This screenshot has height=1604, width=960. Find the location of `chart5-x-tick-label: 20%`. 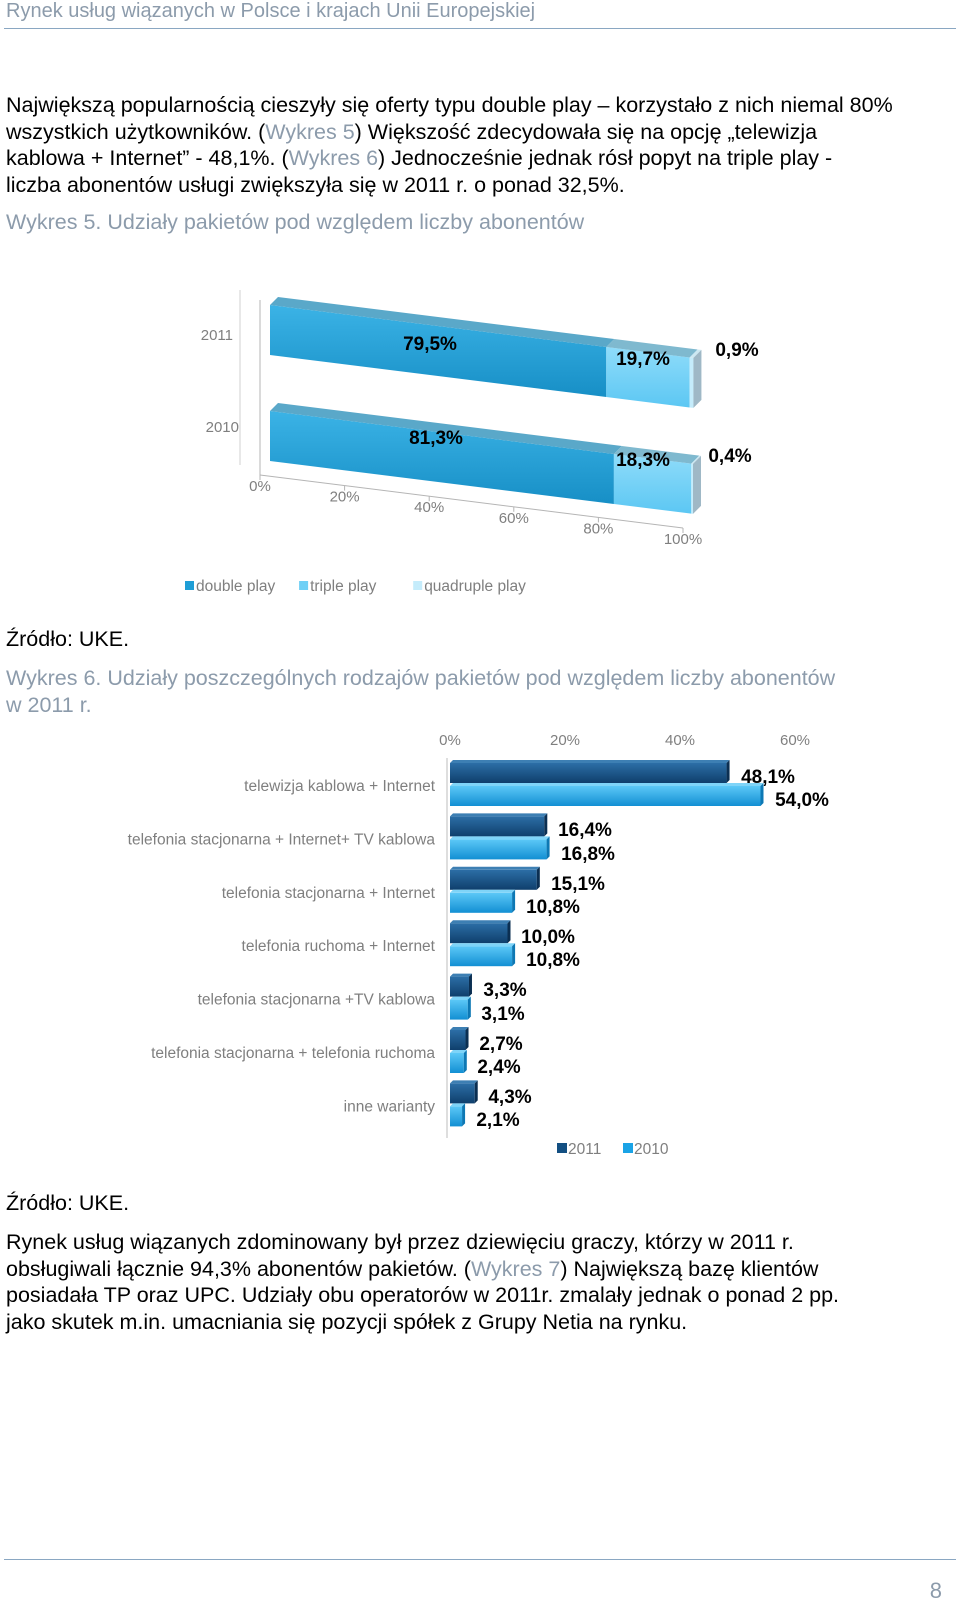

chart5-x-tick-label: 20% is located at coordinates (345, 497).